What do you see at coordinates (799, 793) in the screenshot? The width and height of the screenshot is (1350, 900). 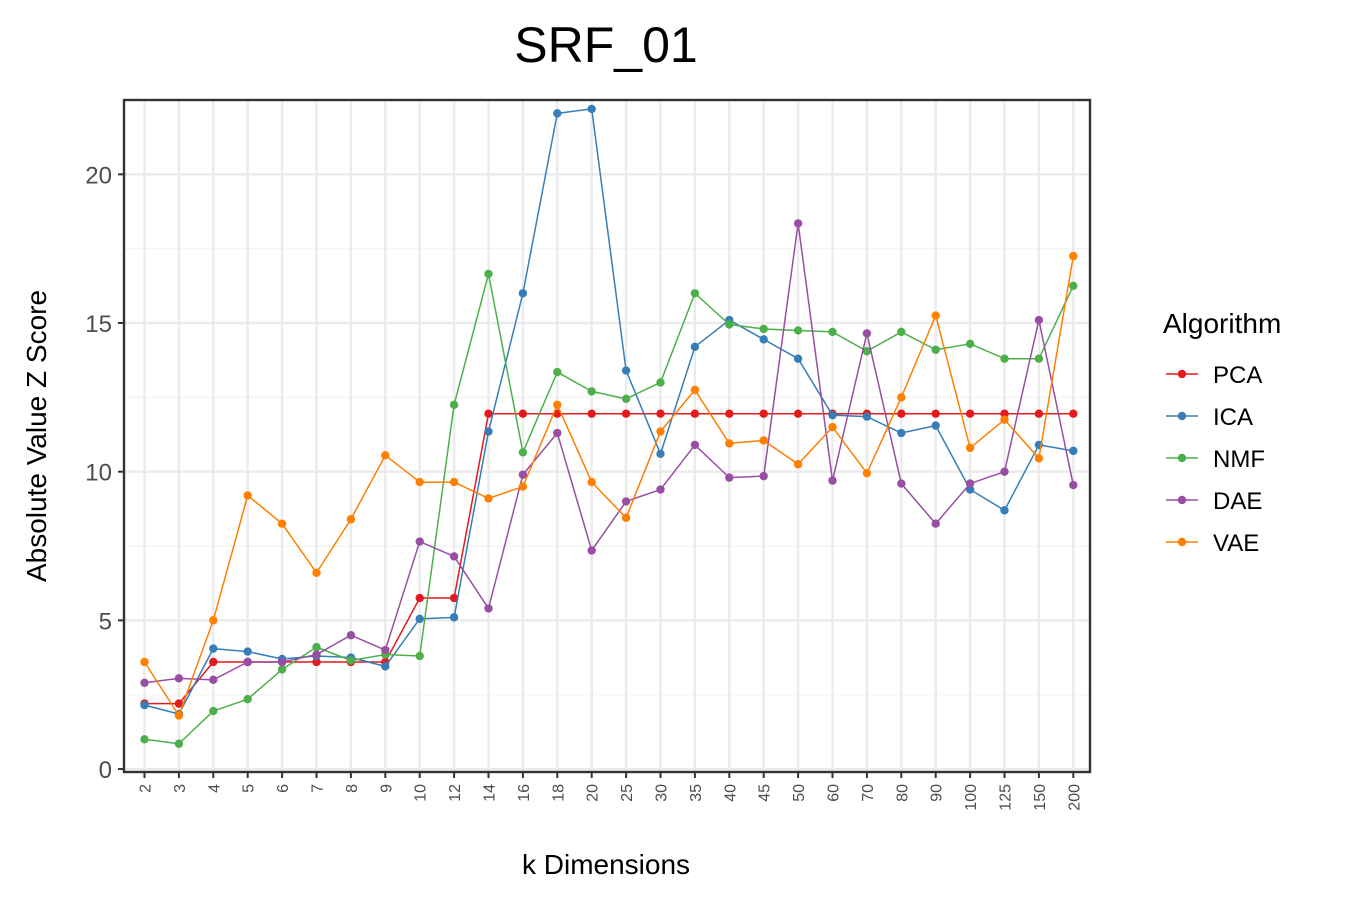 I see `x-tick-label: 50` at bounding box center [799, 793].